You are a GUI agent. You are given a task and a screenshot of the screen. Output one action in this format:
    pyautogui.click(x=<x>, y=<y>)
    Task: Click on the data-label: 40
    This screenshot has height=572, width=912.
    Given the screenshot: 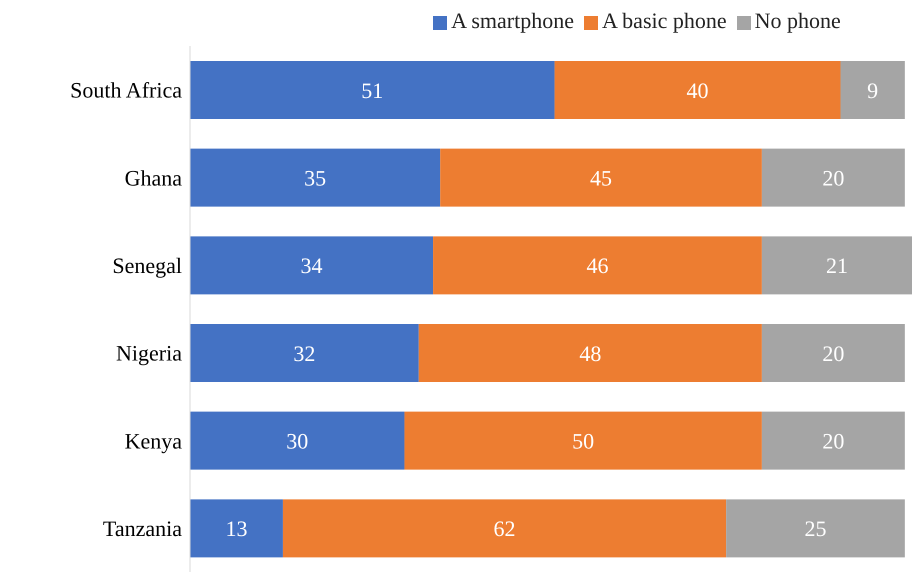 What is the action you would take?
    pyautogui.click(x=697, y=90)
    